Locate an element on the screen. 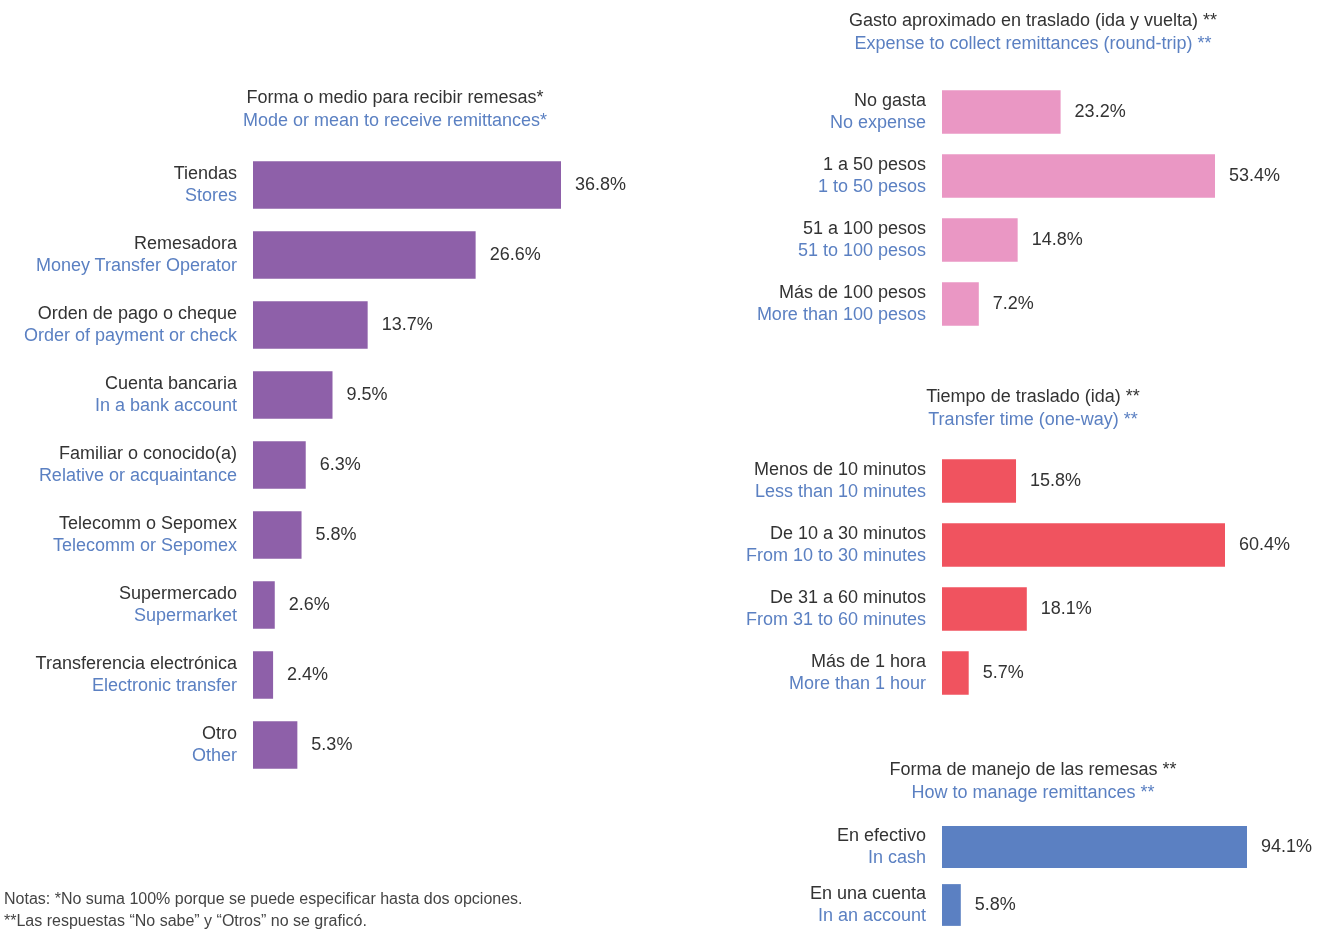 The height and width of the screenshot is (934, 1321). y-tick-label: 1 a 50 pesos 1 to 50 pesos is located at coordinates (871, 174).